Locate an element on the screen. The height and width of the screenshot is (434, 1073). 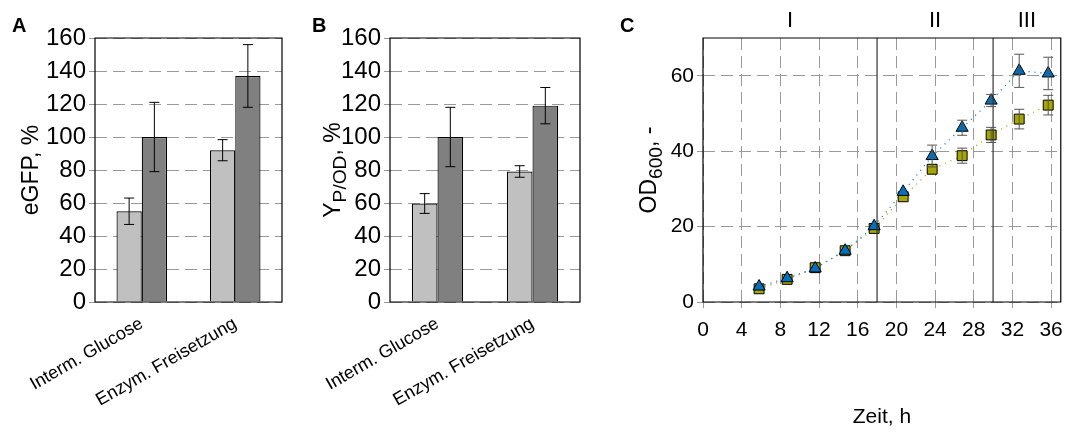
x-tick-label: 0 is located at coordinates (703, 329).